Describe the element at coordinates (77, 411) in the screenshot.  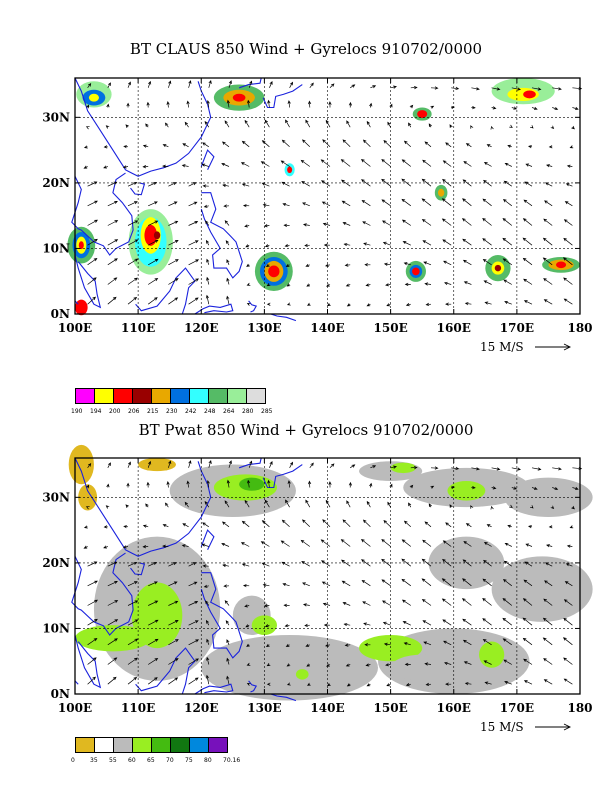
I see `colorbar-label: 190` at that location.